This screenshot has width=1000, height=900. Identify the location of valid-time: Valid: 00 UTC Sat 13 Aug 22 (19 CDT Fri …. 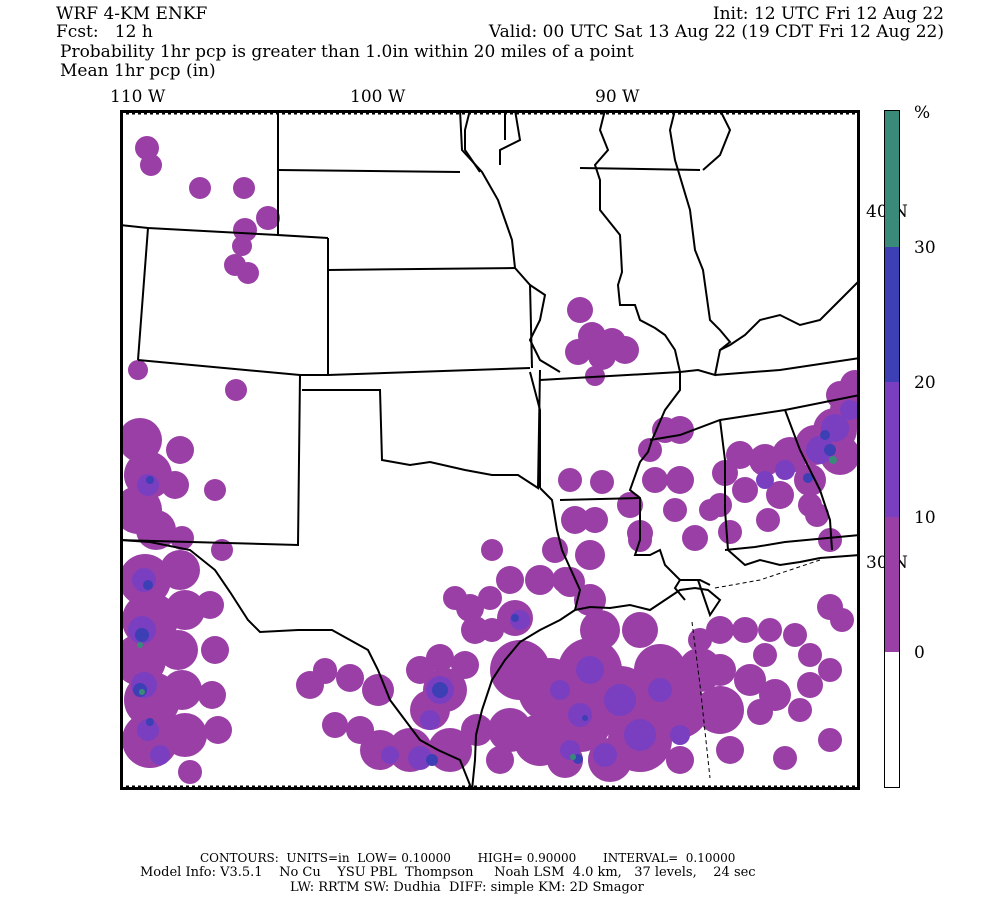
(716, 32).